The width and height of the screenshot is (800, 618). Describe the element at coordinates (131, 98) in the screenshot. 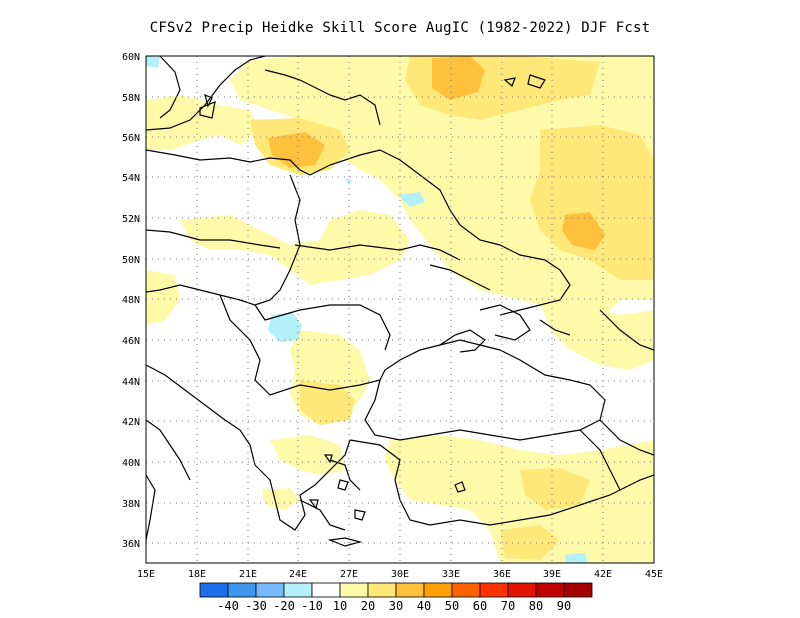

I see `lat-label: 58N` at that location.